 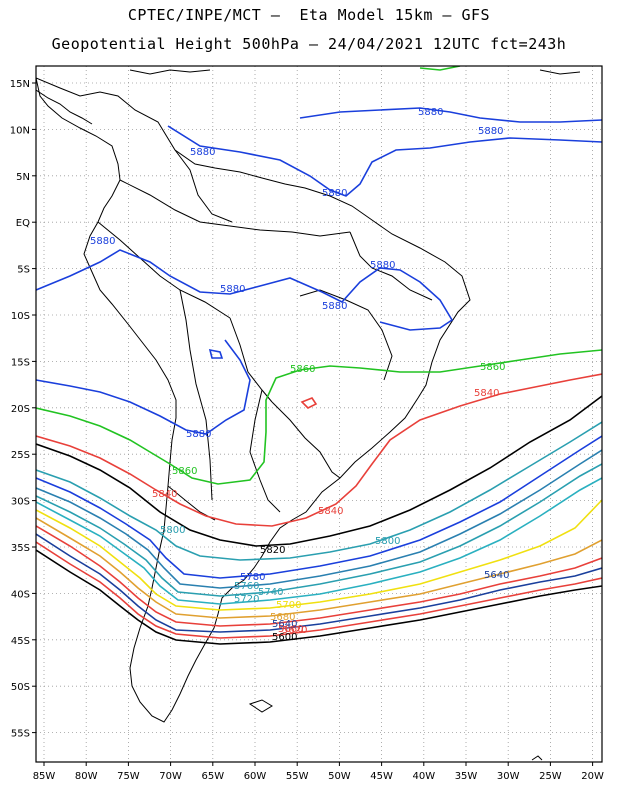 What do you see at coordinates (592, 776) in the screenshot?
I see `lon-label: 20W` at bounding box center [592, 776].